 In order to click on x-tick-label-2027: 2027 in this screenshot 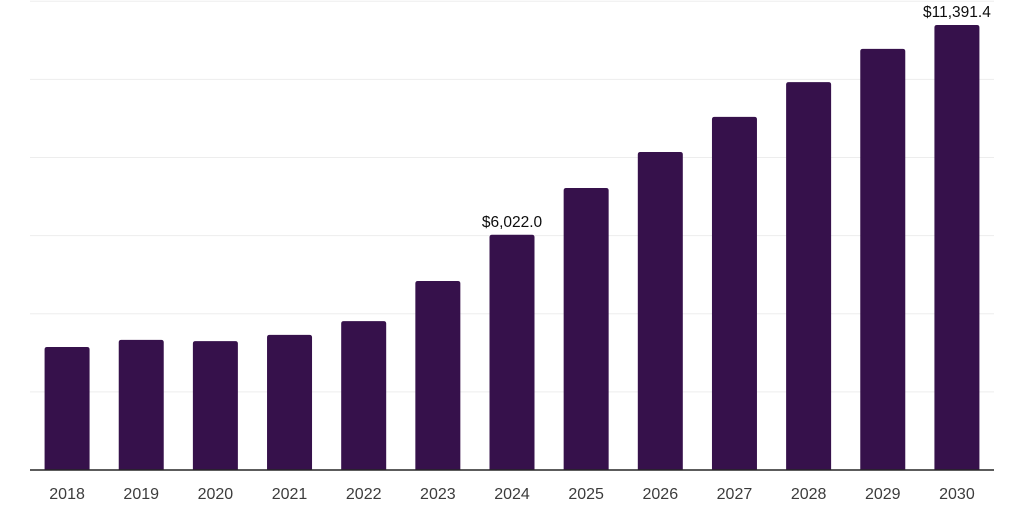, I will do `click(735, 494)`.